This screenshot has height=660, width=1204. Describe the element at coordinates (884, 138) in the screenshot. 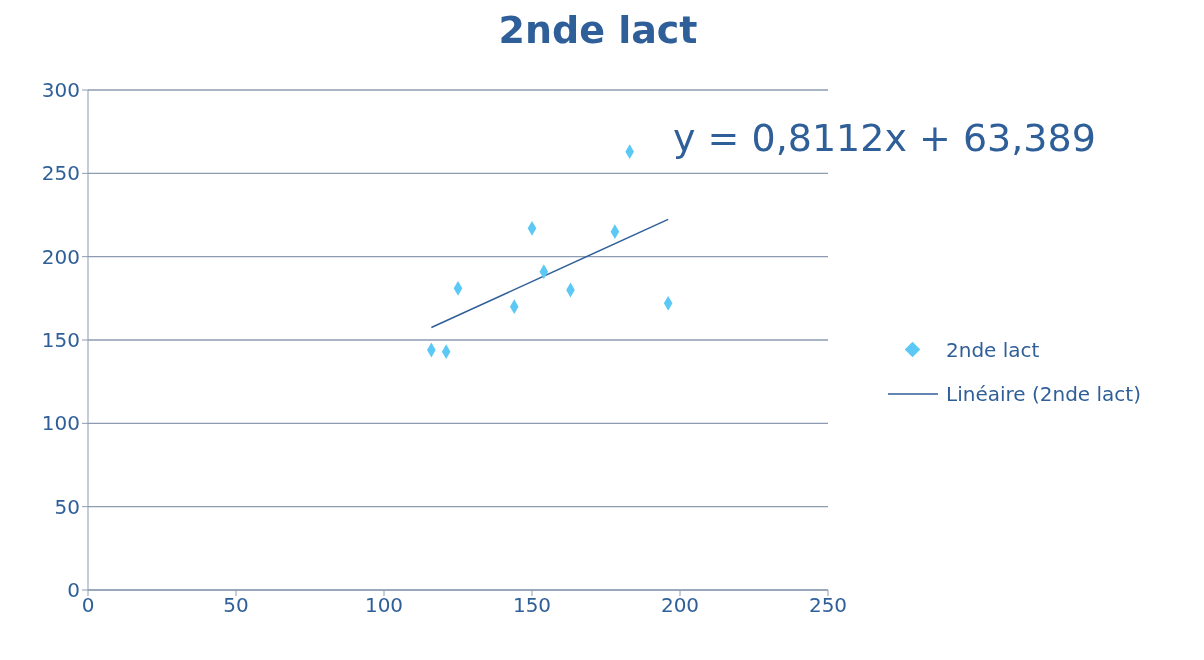

I see `annotation: y = 0,8112x + 63,389` at that location.